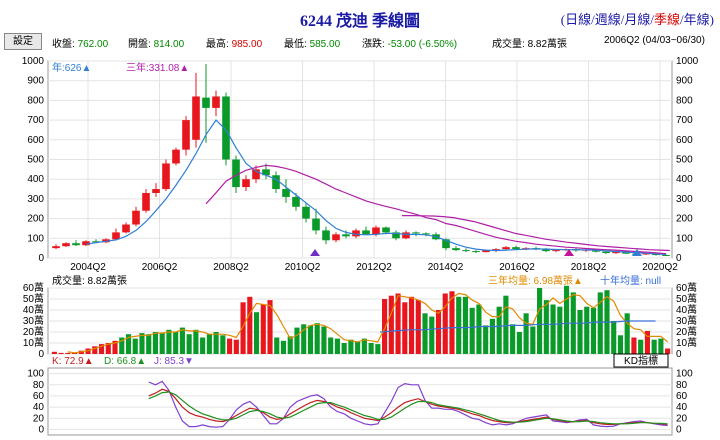 The image size is (720, 440). Describe the element at coordinates (303, 267) in the screenshot. I see `price-x-tick: 2010Q2` at that location.